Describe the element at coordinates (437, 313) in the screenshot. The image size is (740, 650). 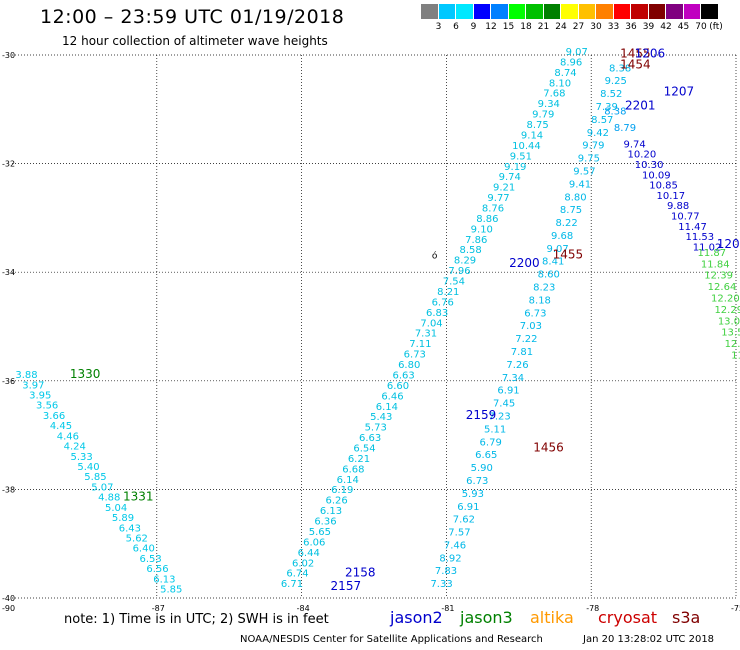
I see `wave-height-value: 6.83` at that location.